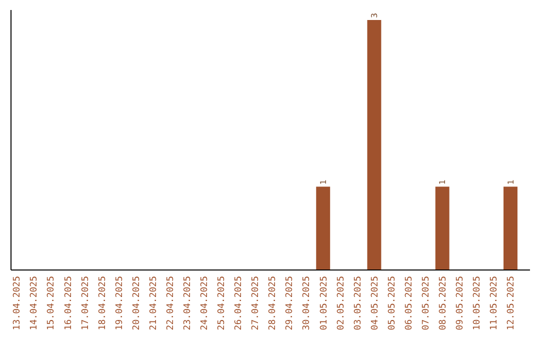 The height and width of the screenshot is (340, 540). Describe the element at coordinates (392, 303) in the screenshot. I see `x-tick-label: 05.05.2025` at that location.